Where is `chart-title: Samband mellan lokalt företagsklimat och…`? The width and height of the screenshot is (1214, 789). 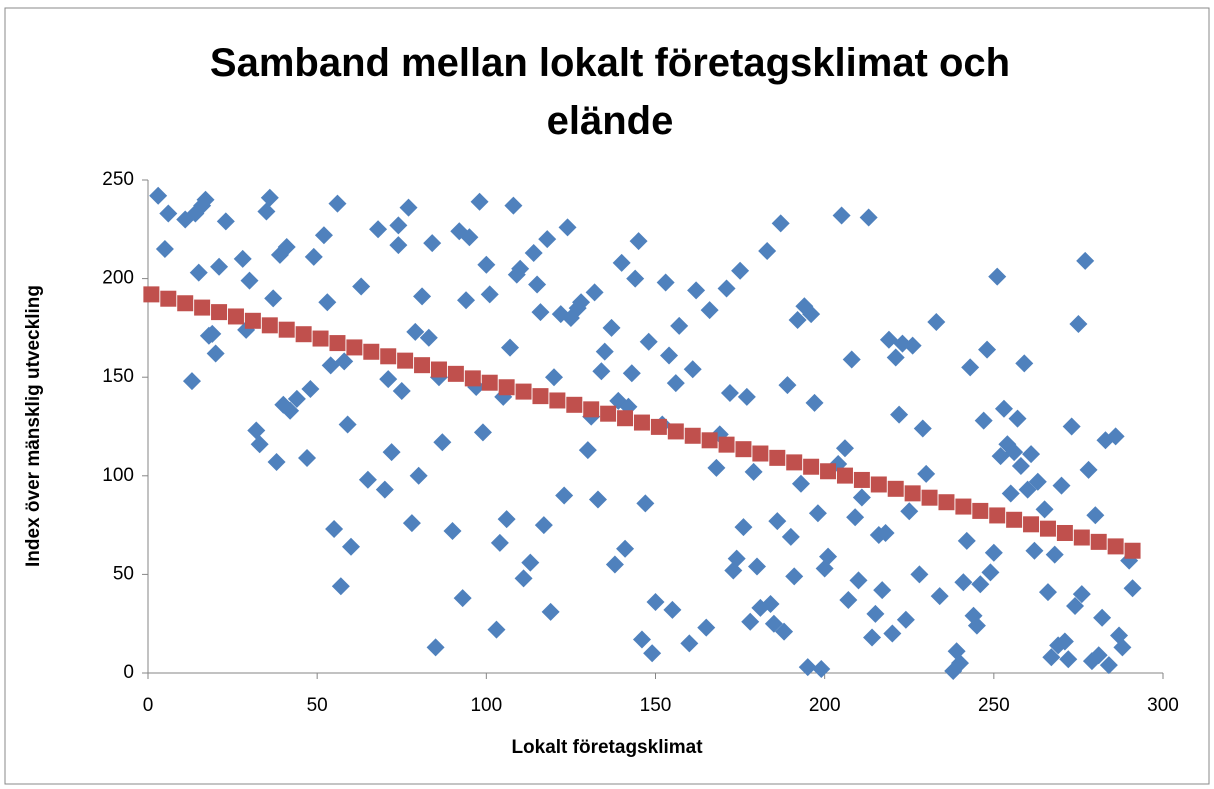
chart-title: Samband mellan lokalt företagsklimat och… is located at coordinates (610, 92).